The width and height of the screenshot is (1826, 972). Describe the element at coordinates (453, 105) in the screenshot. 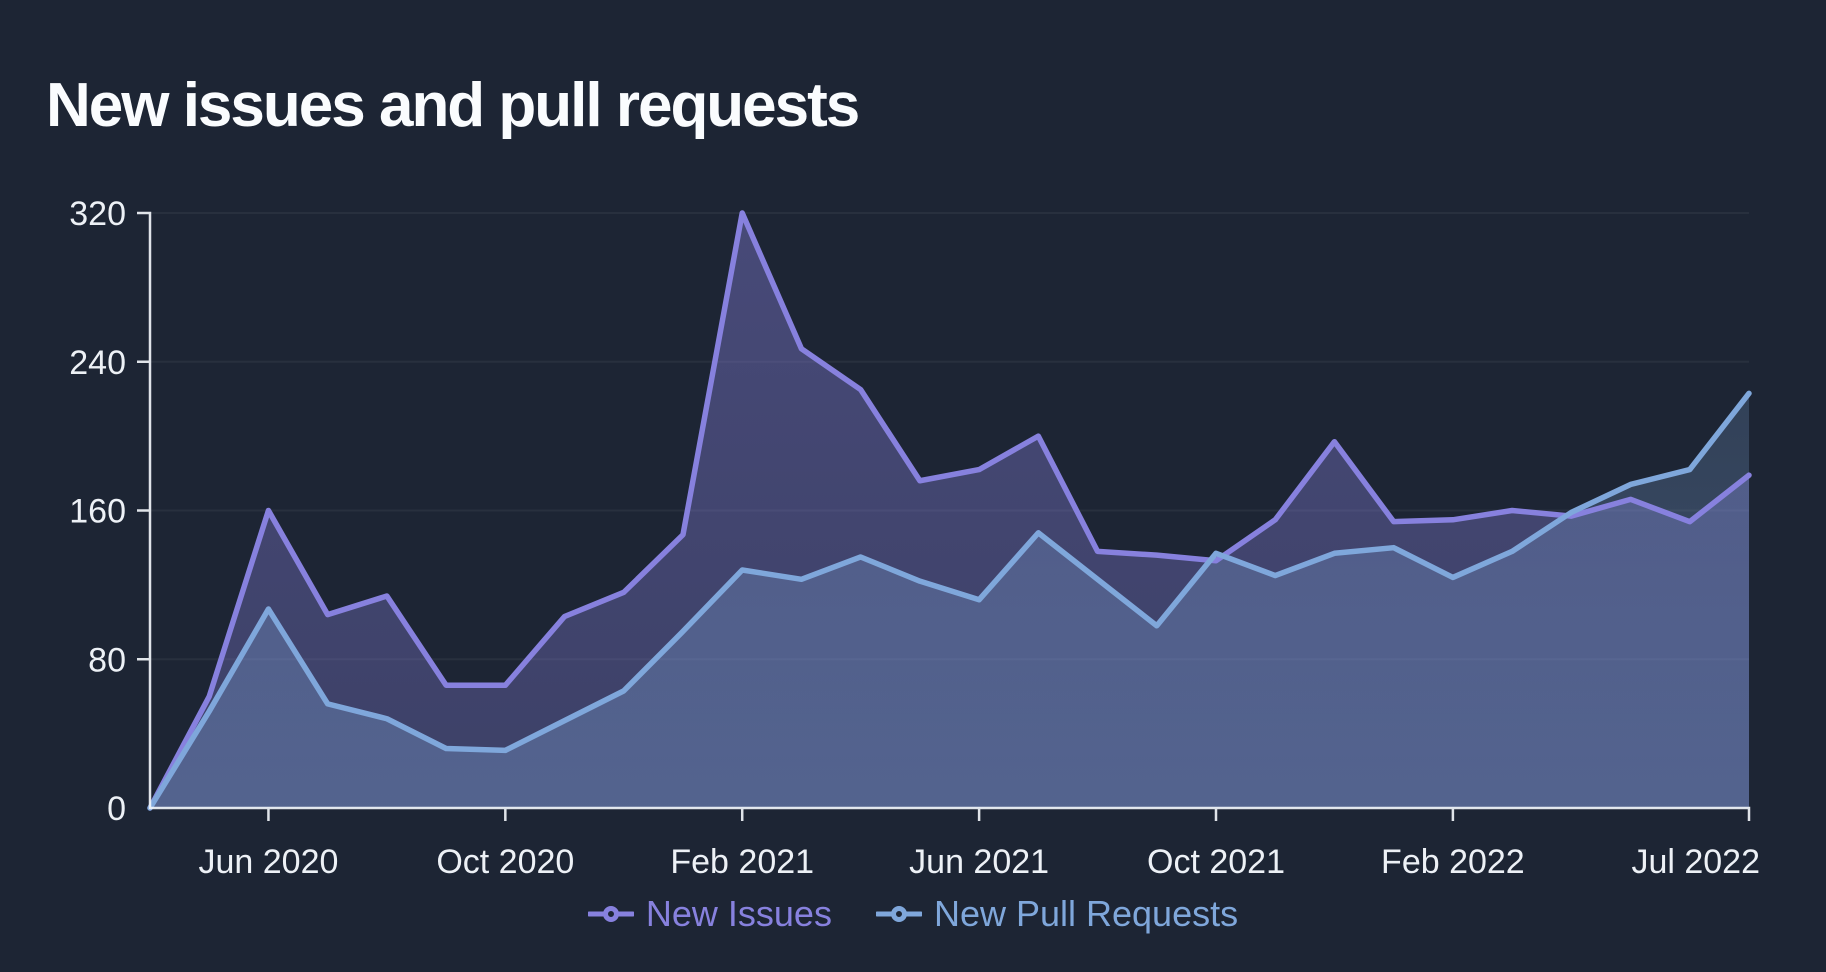

I see `chart-title: New issues and pull requests` at that location.